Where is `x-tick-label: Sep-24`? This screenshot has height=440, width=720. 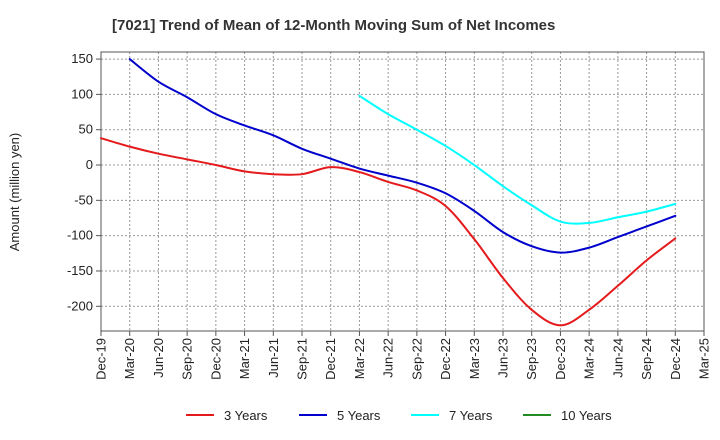
x-tick-label: Sep-24 is located at coordinates (646, 359).